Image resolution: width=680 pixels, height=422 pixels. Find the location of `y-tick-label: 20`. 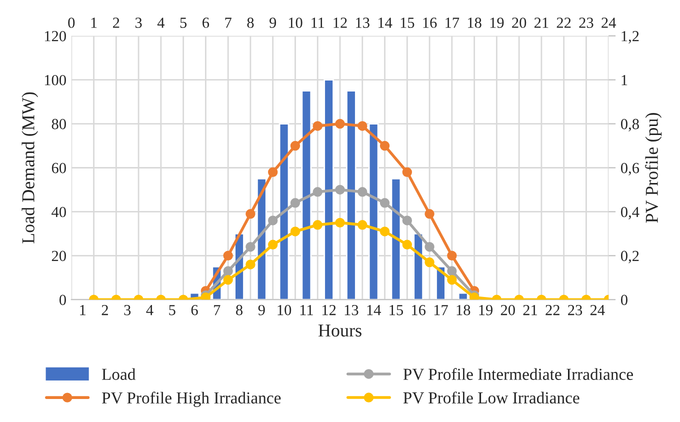

y-tick-label: 20 is located at coordinates (59, 256).